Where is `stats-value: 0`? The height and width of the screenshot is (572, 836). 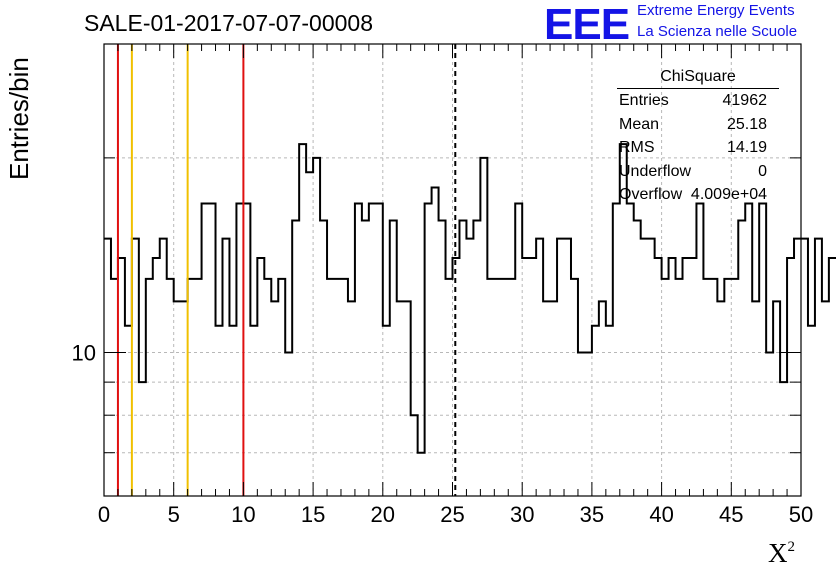 stats-value: 0 is located at coordinates (762, 172).